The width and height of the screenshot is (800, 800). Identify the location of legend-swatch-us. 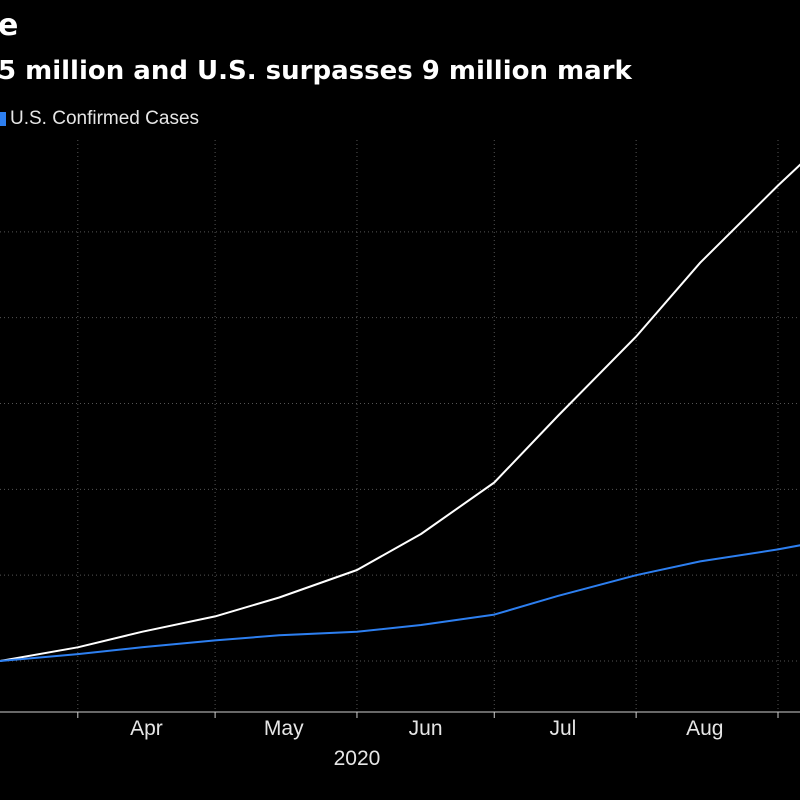
(3, 119).